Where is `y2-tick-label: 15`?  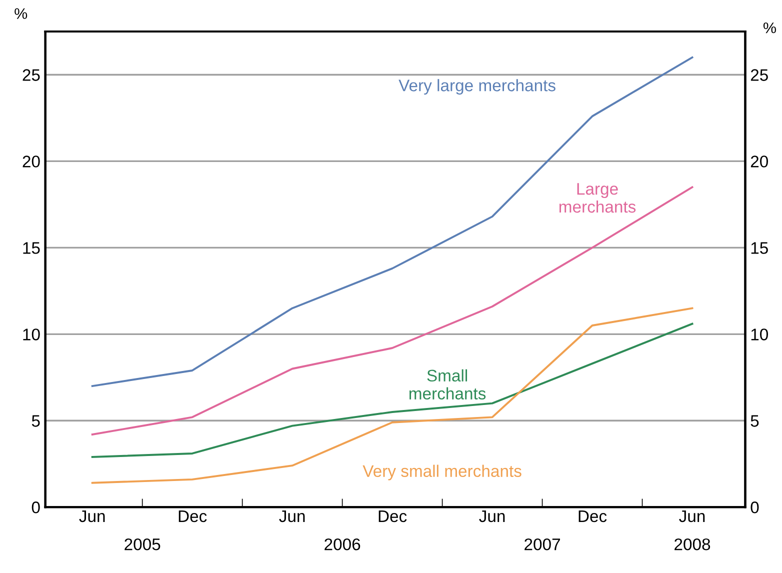 y2-tick-label: 15 is located at coordinates (759, 248).